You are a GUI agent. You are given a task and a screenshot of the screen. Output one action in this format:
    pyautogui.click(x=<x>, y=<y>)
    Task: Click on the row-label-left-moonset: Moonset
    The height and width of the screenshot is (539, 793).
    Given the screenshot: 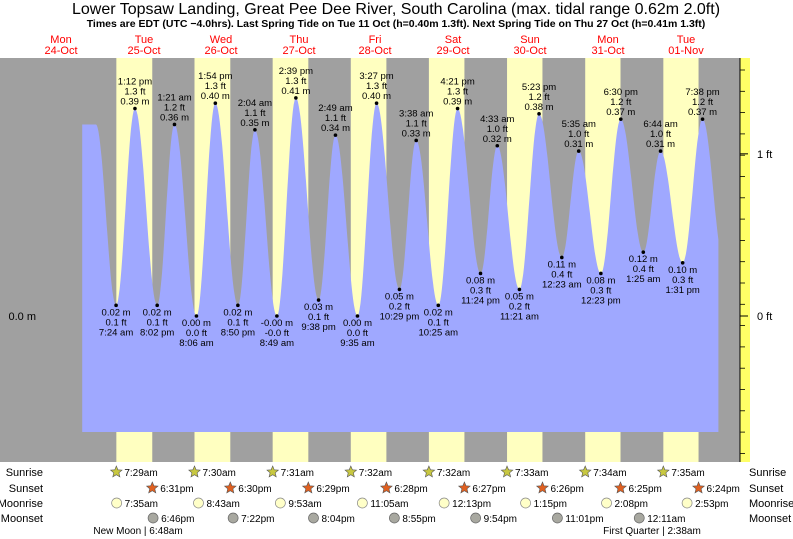 What is the action you would take?
    pyautogui.click(x=22, y=519)
    